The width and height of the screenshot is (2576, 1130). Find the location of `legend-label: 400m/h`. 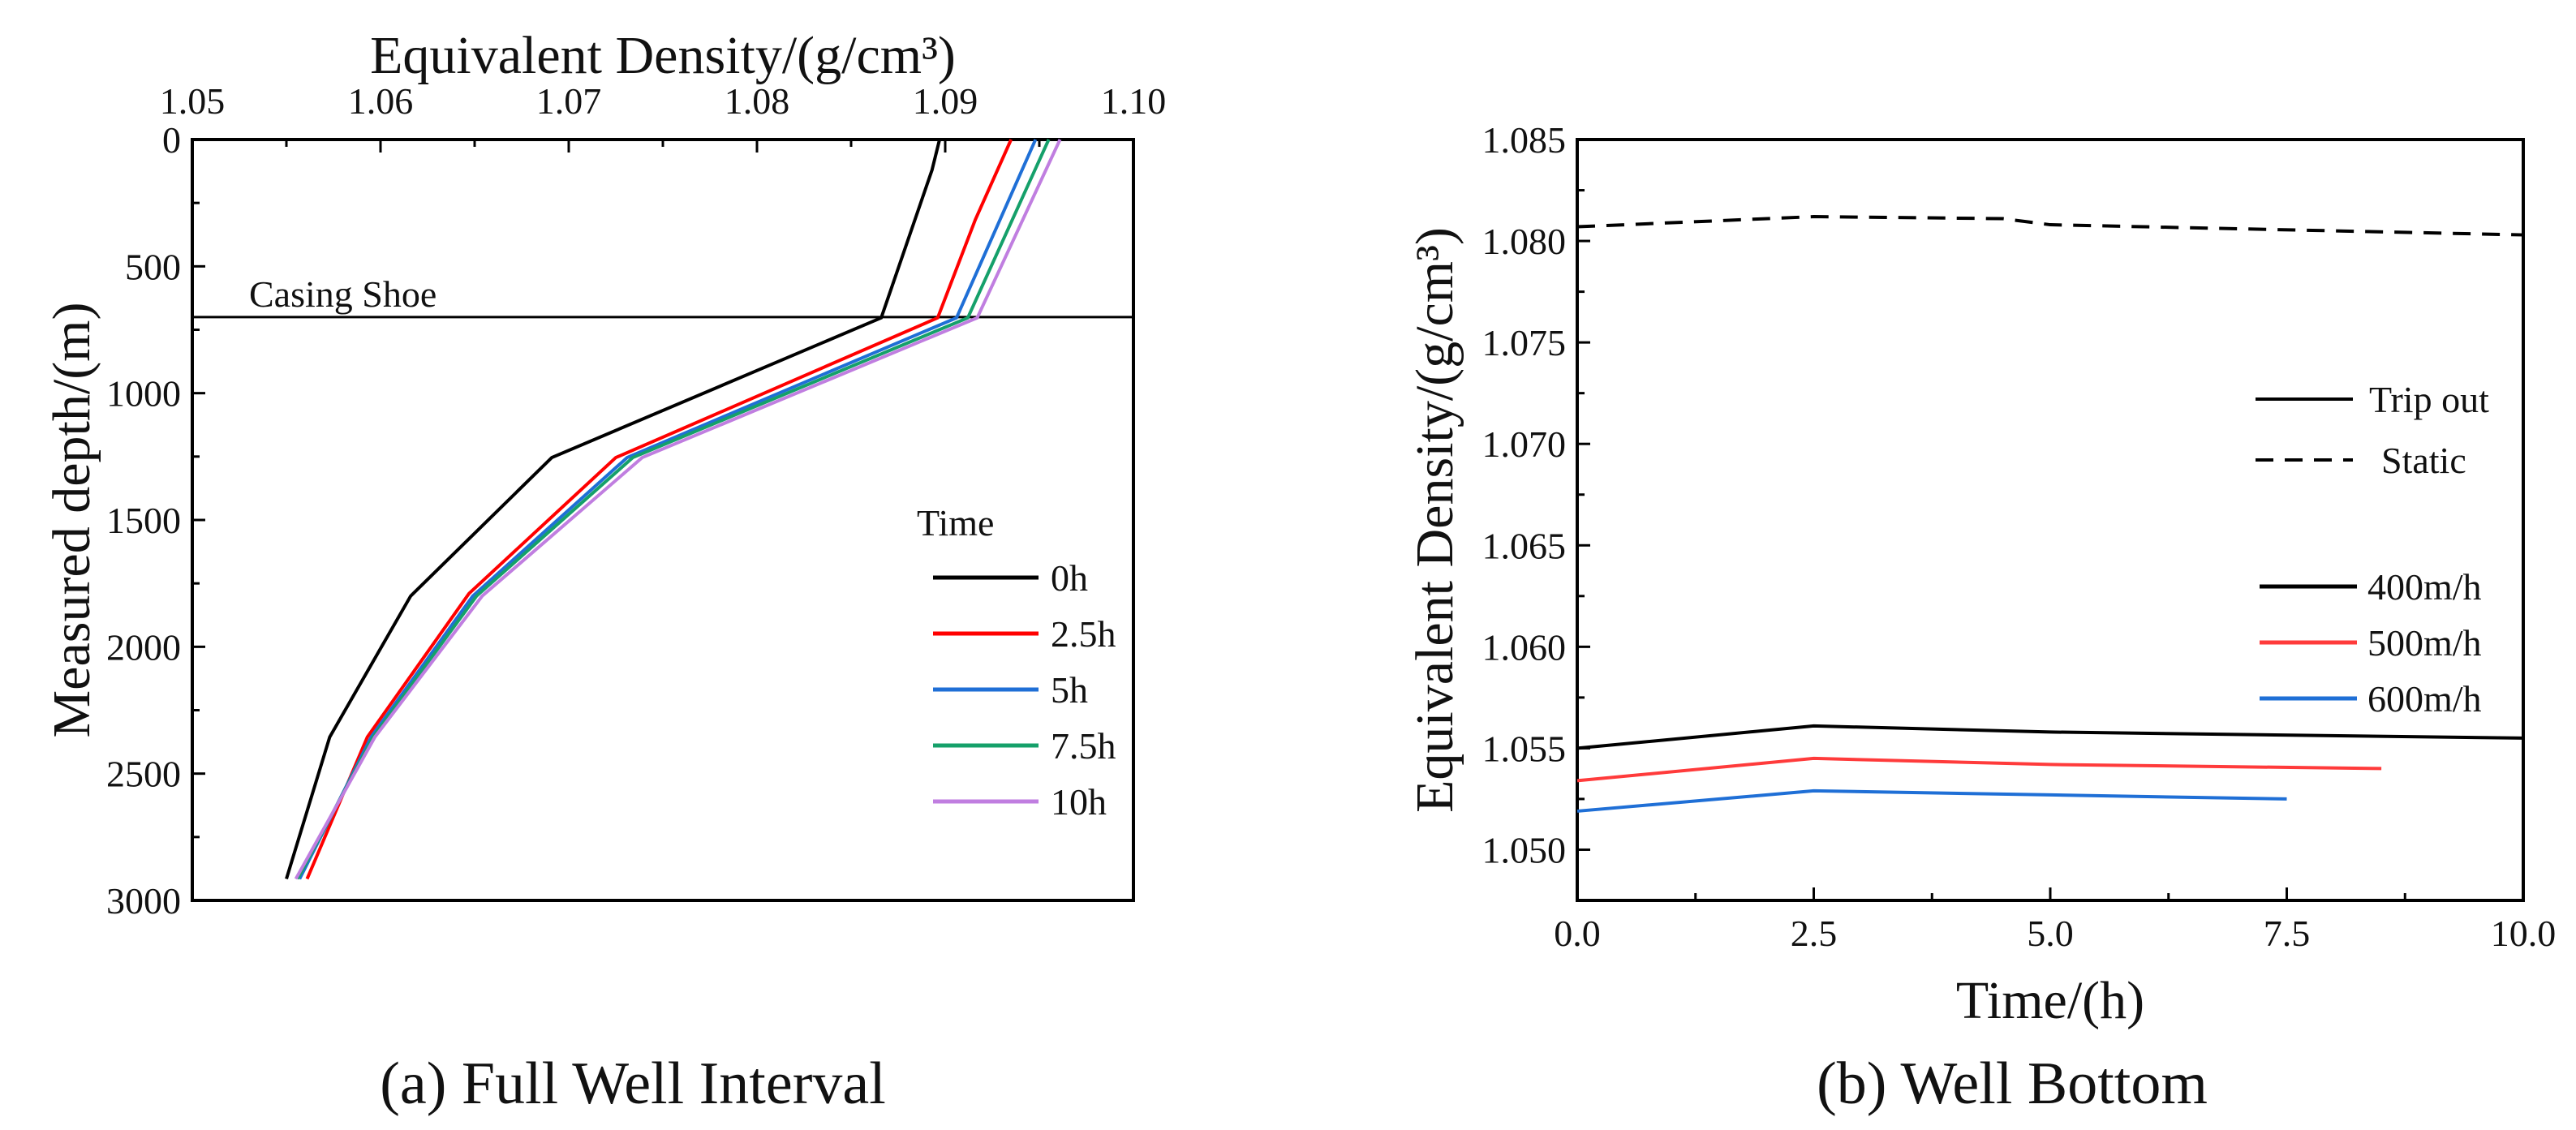

legend-label: 400m/h is located at coordinates (2424, 587).